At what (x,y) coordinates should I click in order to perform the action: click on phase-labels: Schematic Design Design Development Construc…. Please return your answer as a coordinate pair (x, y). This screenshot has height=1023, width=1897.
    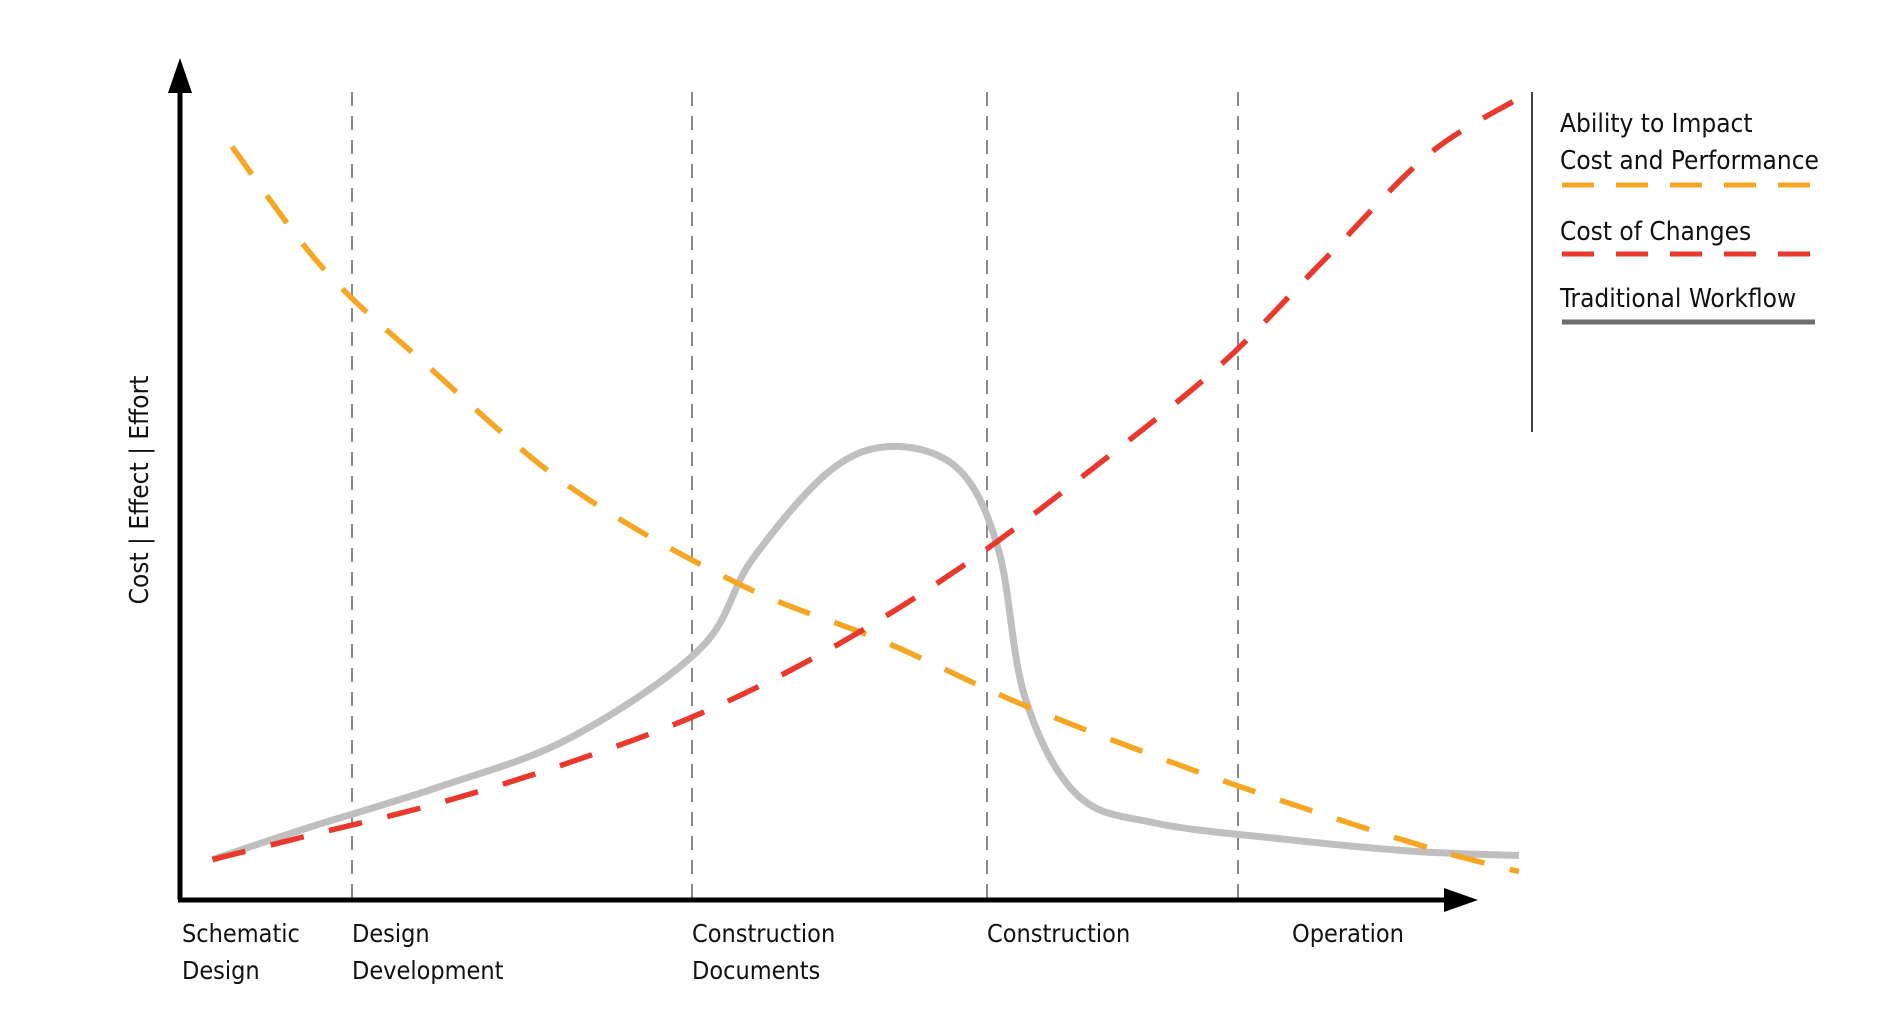
    Looking at the image, I should click on (793, 952).